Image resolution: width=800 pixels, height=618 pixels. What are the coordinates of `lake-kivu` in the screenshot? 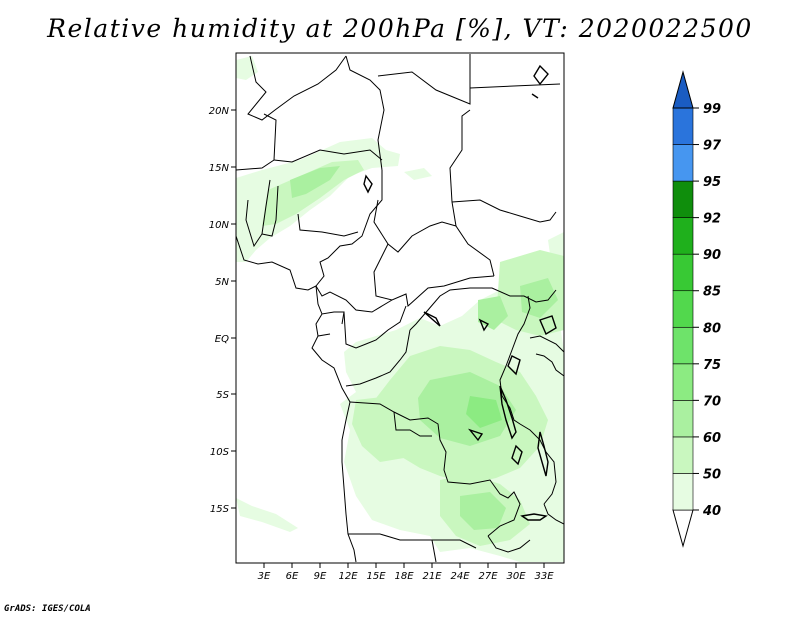 It's located at (514, 365).